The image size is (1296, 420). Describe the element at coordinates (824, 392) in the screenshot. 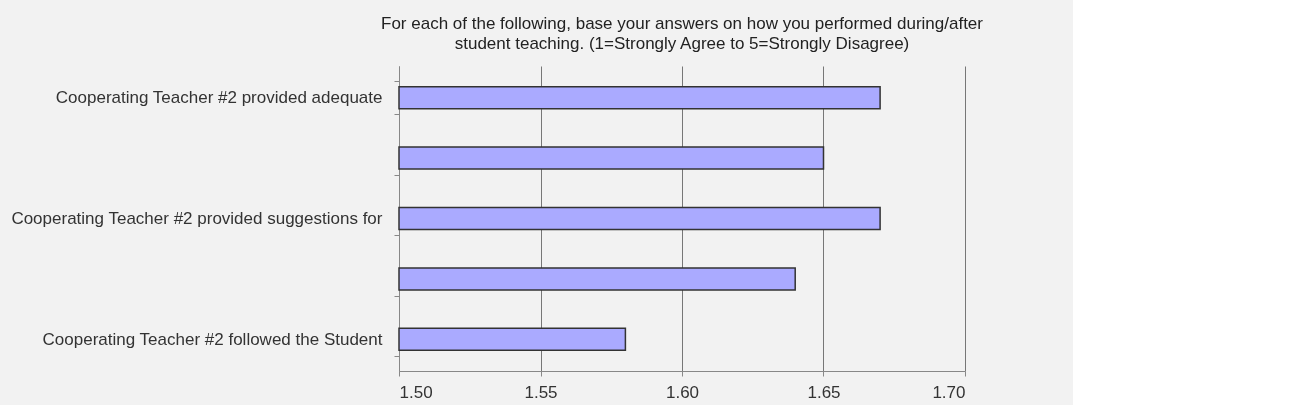

I see `x-tick-label: 1.65` at that location.